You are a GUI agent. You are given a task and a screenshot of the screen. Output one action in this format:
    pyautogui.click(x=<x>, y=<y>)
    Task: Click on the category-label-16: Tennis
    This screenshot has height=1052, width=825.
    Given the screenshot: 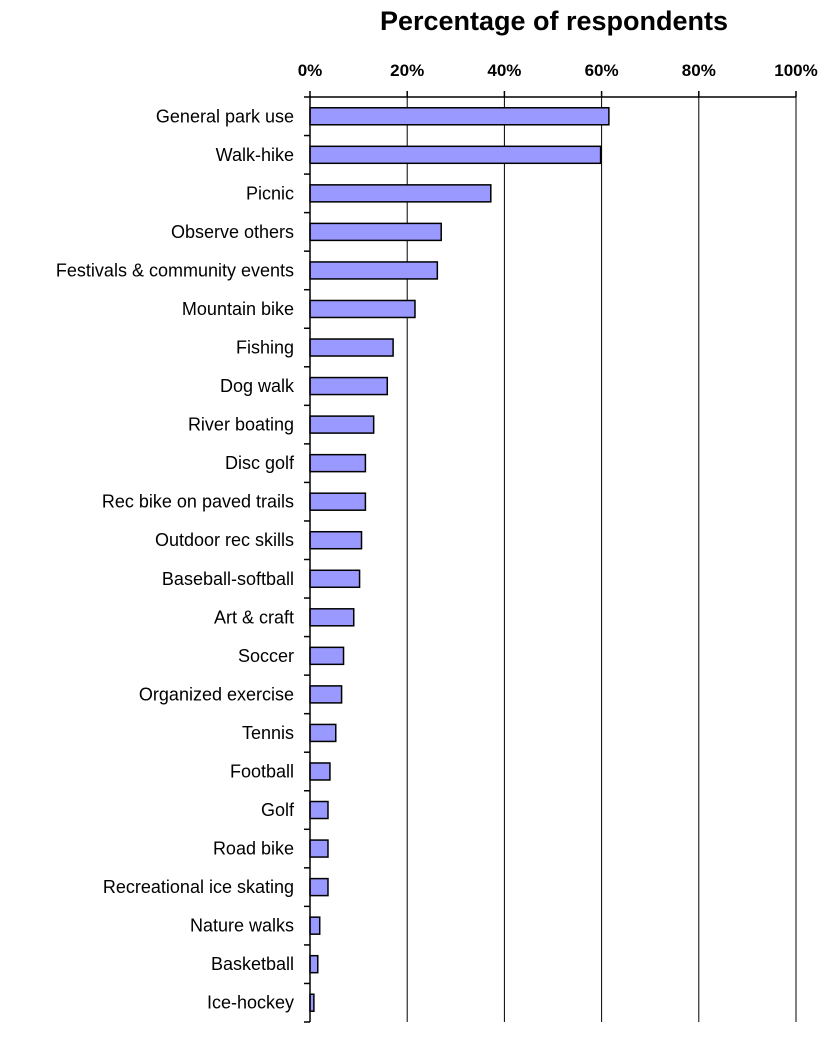 What is the action you would take?
    pyautogui.click(x=268, y=733)
    